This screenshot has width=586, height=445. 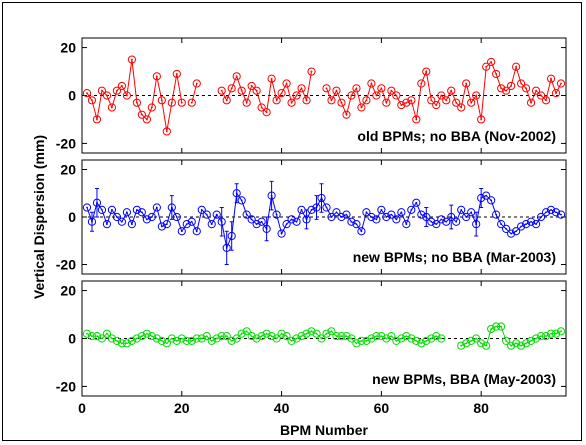 I want to click on panel-3-ytick-label: 20, so click(x=68, y=291).